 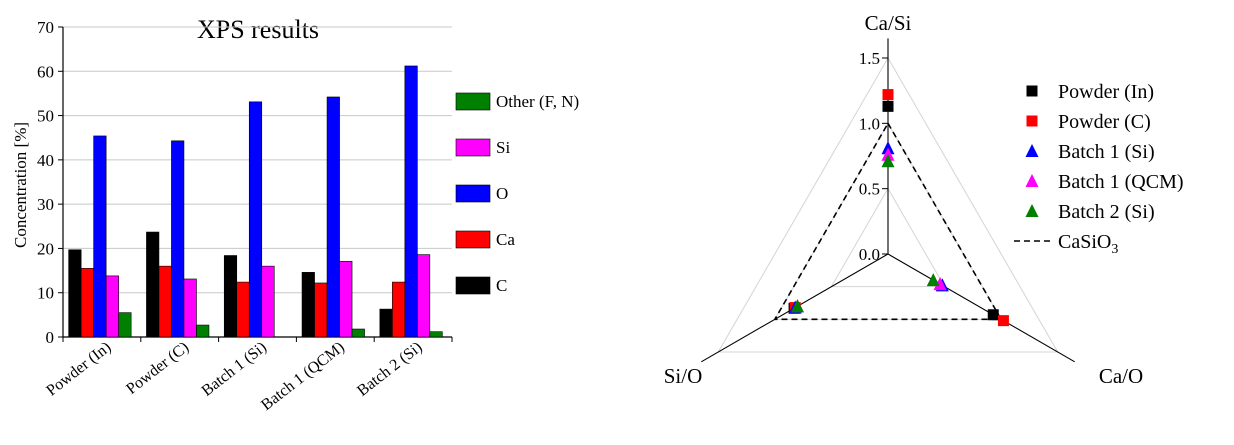 I want to click on legend-label: O, so click(x=502, y=193).